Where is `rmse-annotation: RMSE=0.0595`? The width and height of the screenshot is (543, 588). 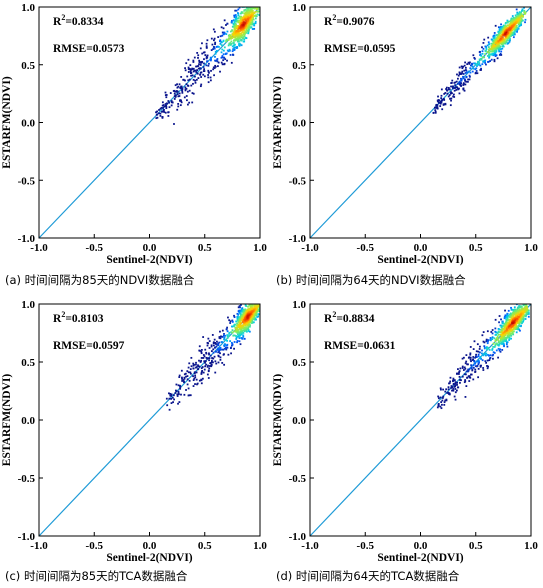 rmse-annotation: RMSE=0.0595 is located at coordinates (360, 49).